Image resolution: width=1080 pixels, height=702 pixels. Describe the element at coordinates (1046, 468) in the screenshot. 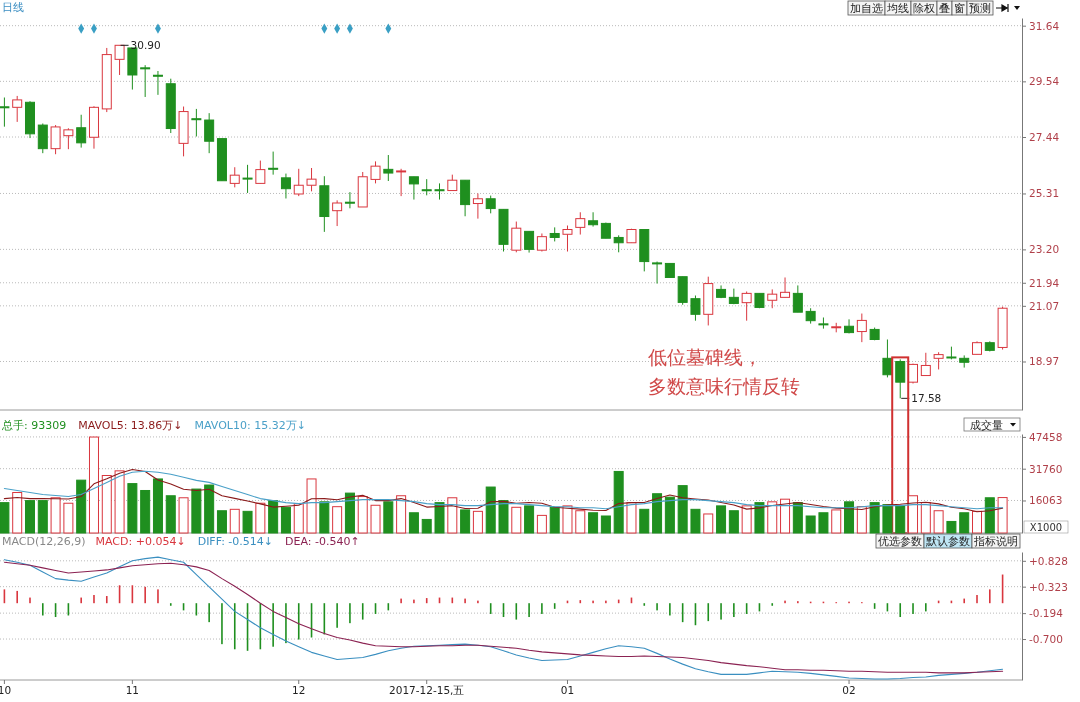

I see `y-tick-label: 31760` at that location.